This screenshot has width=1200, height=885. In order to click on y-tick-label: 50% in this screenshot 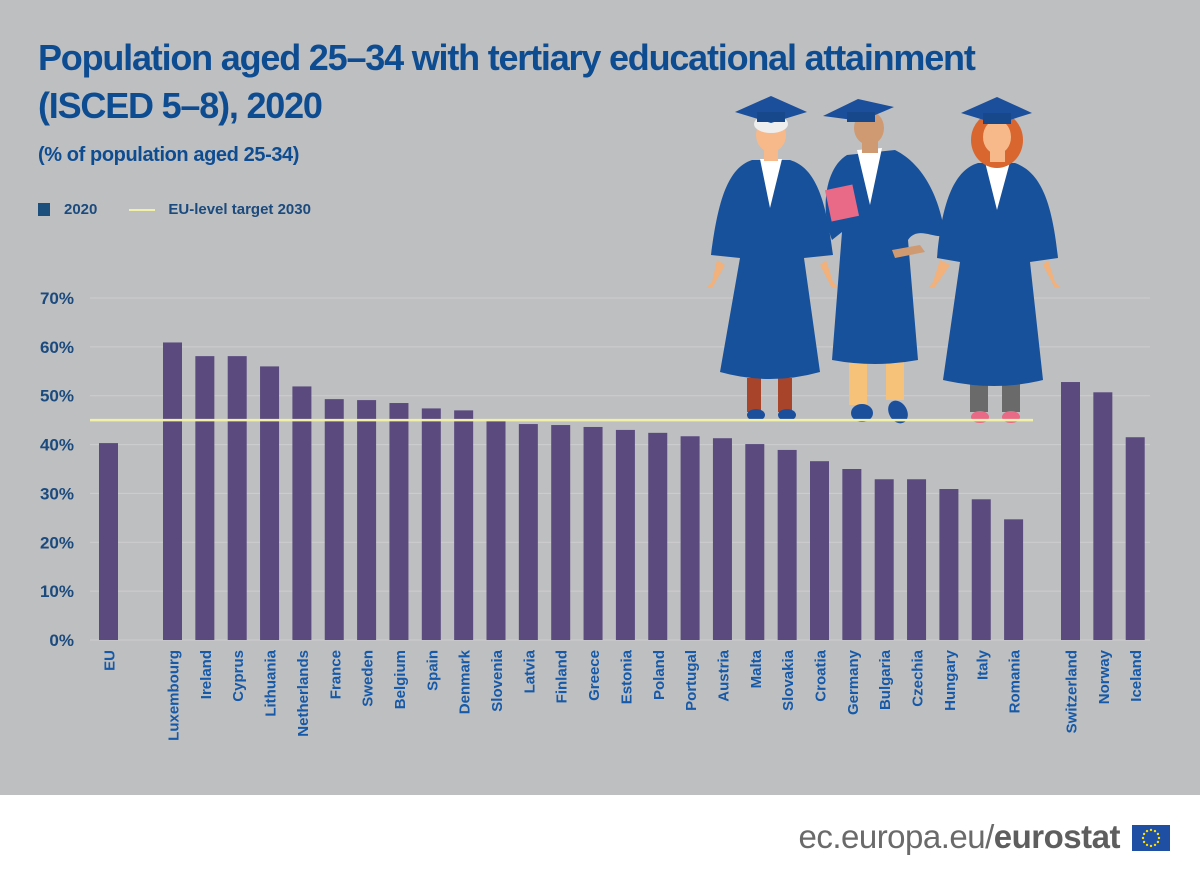, I will do `click(57, 396)`.